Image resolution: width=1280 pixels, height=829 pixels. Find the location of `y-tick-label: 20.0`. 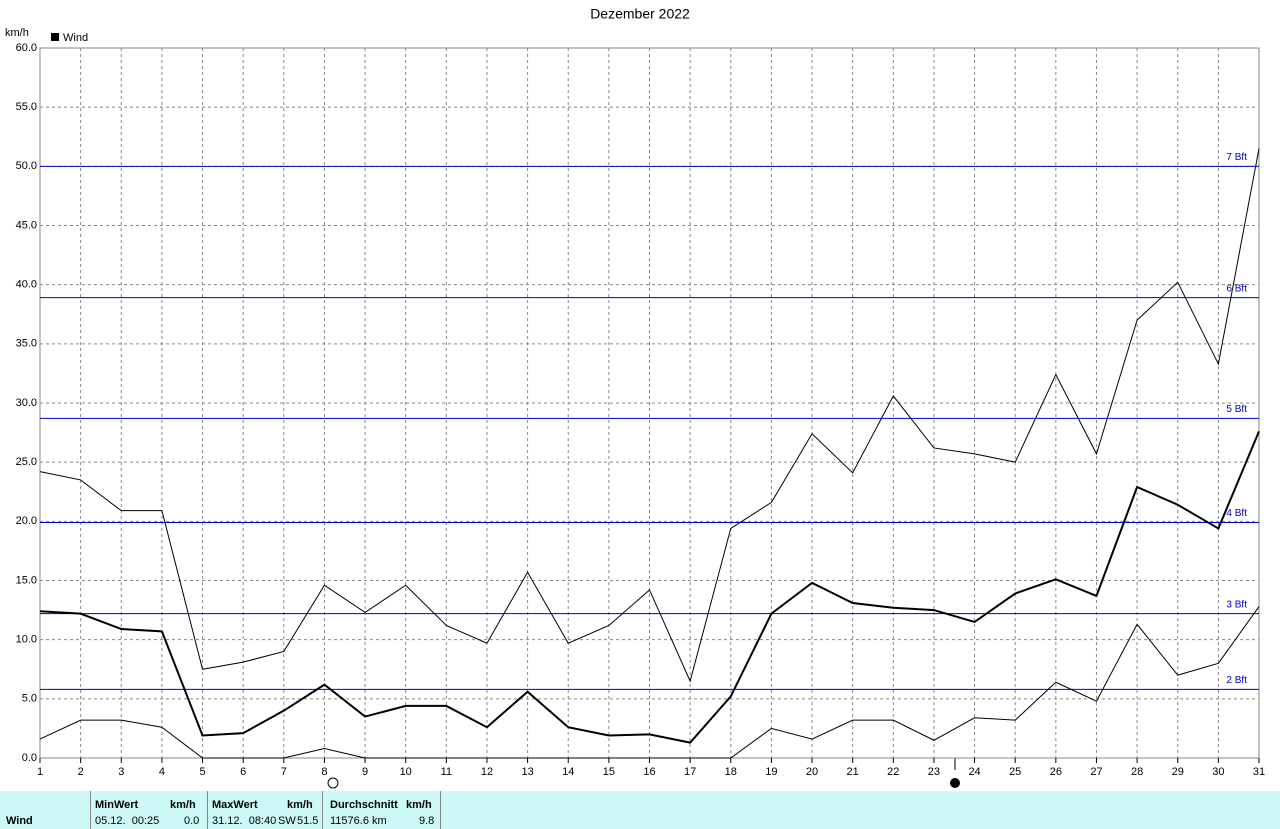

y-tick-label: 20.0 is located at coordinates (26, 521).